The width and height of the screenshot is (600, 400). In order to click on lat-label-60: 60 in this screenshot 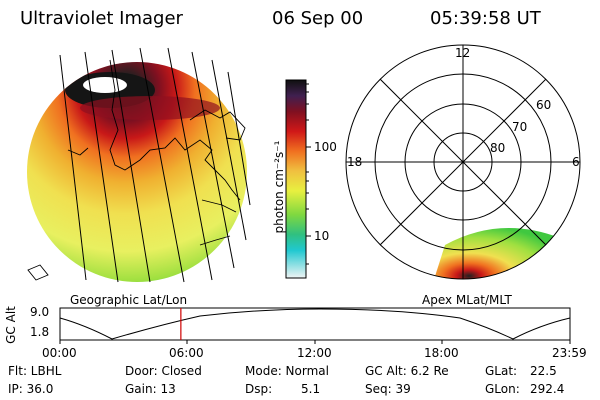, I will do `click(544, 105)`.